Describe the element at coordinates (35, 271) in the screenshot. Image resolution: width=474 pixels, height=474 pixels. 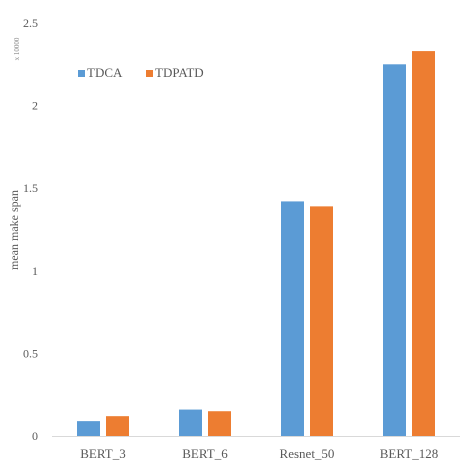
I see `y-tick-label: 1` at that location.